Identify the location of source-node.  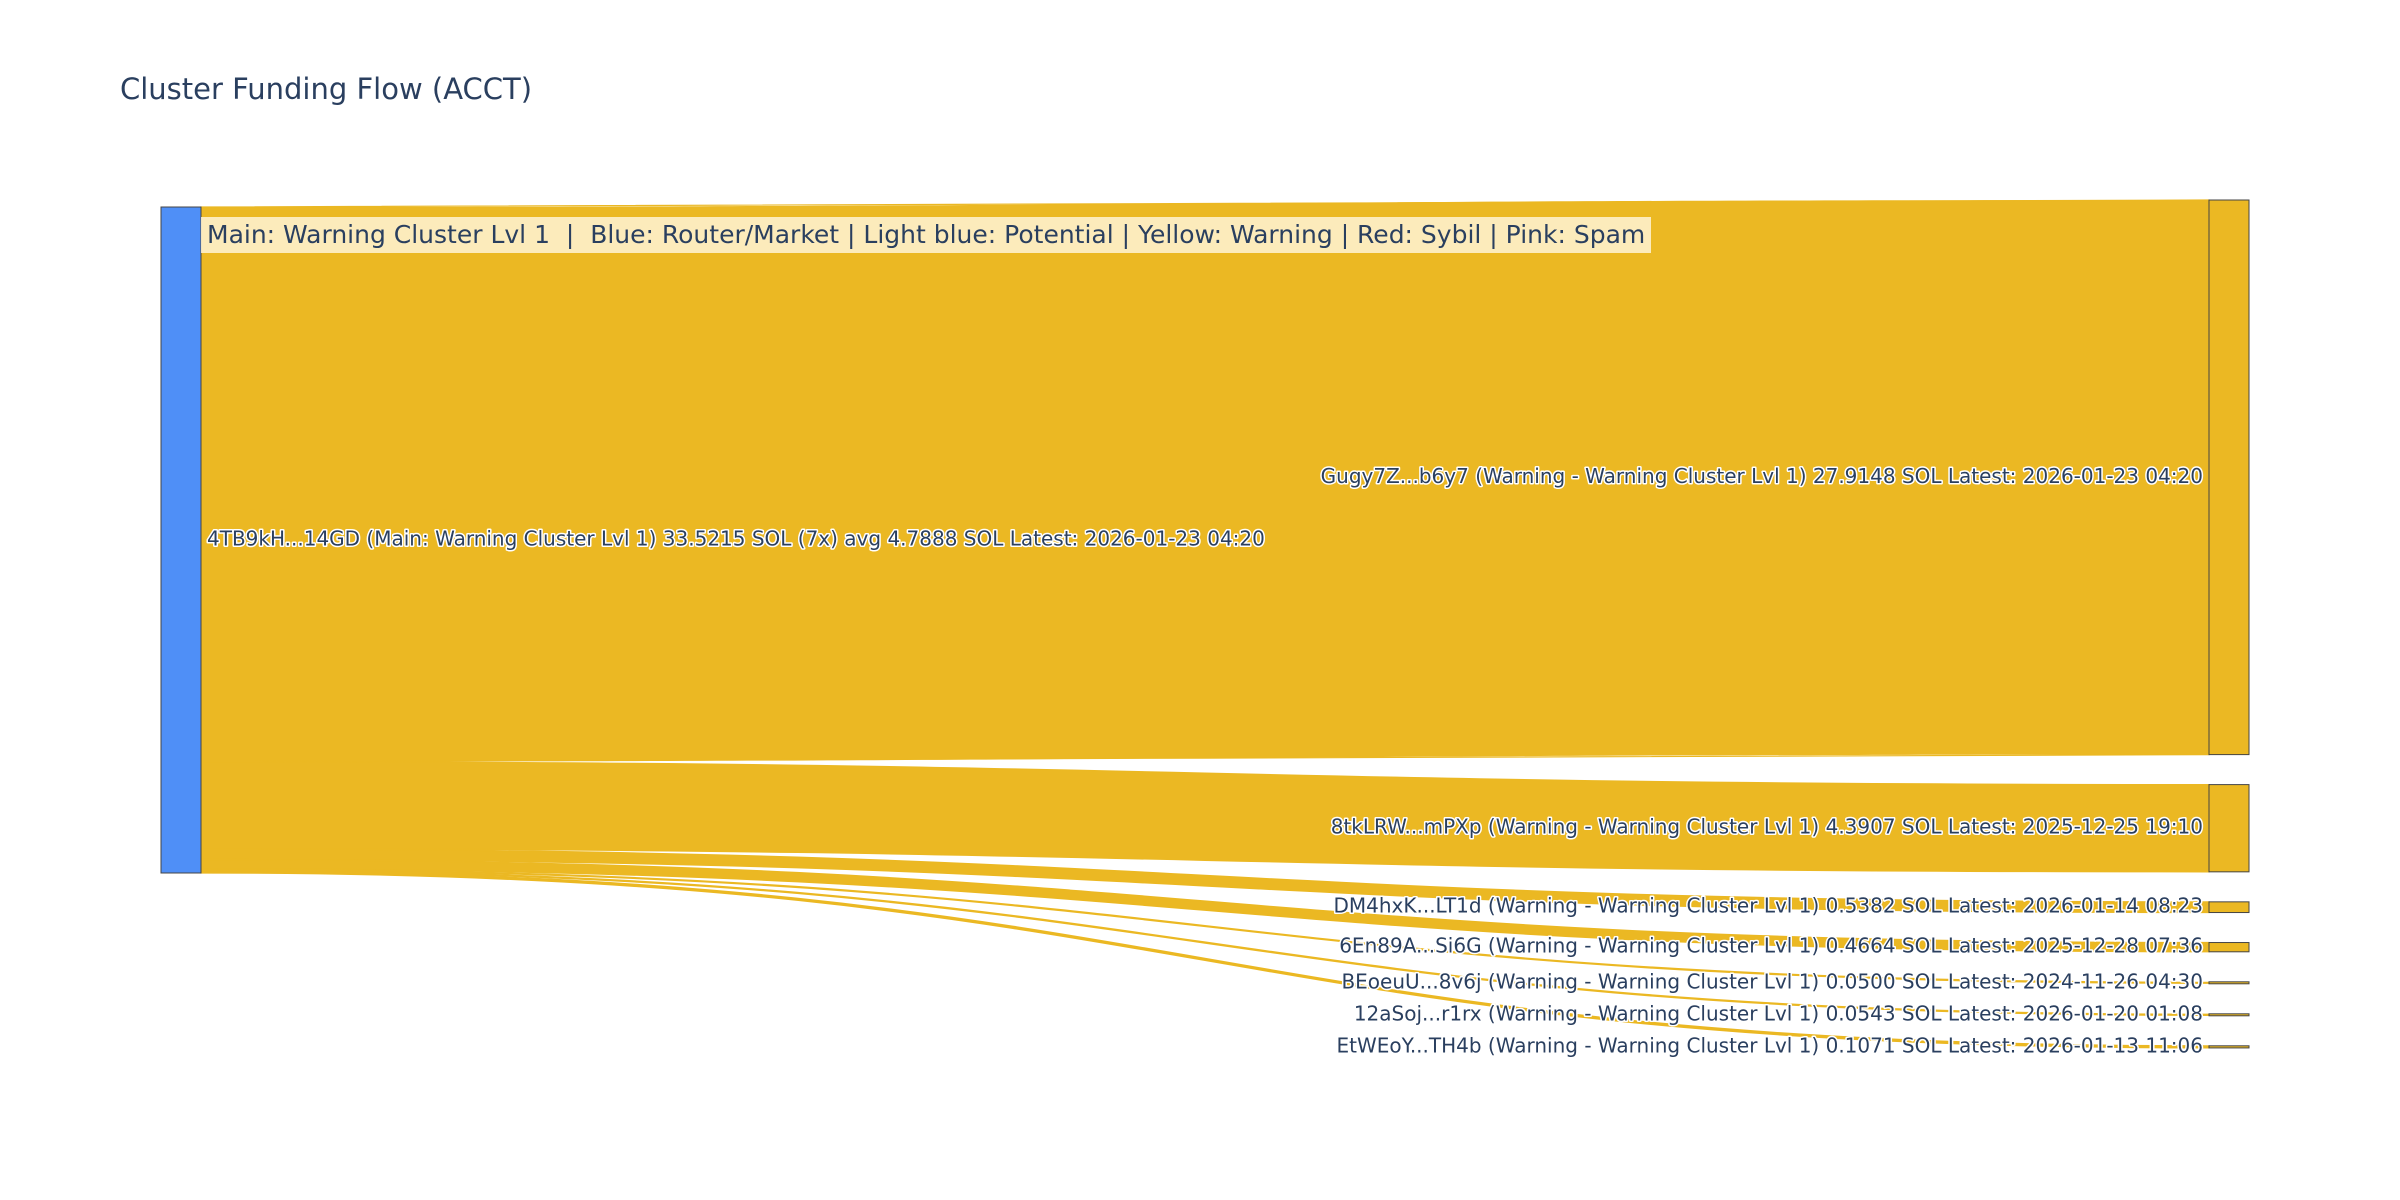
(181, 540).